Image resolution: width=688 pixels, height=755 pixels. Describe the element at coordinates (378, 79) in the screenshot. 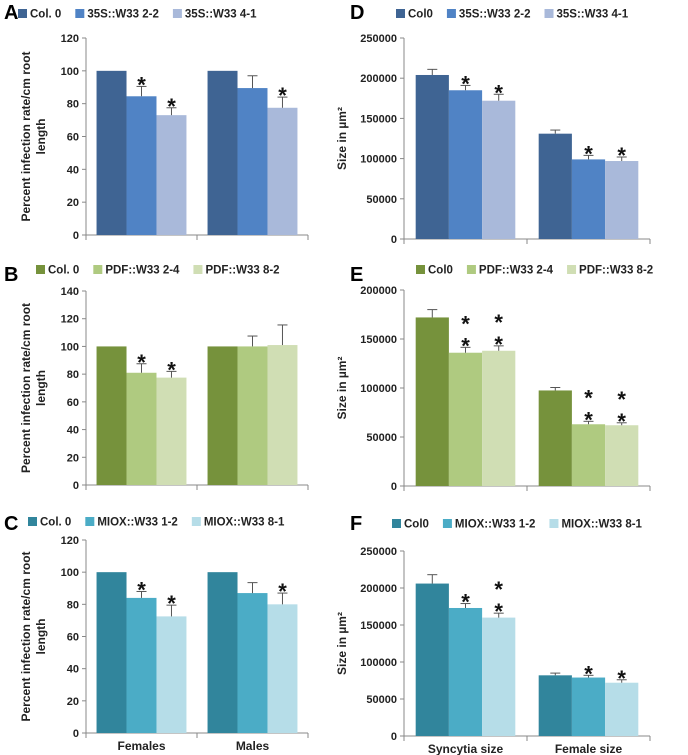

I see `y-tick-label: 200000` at that location.